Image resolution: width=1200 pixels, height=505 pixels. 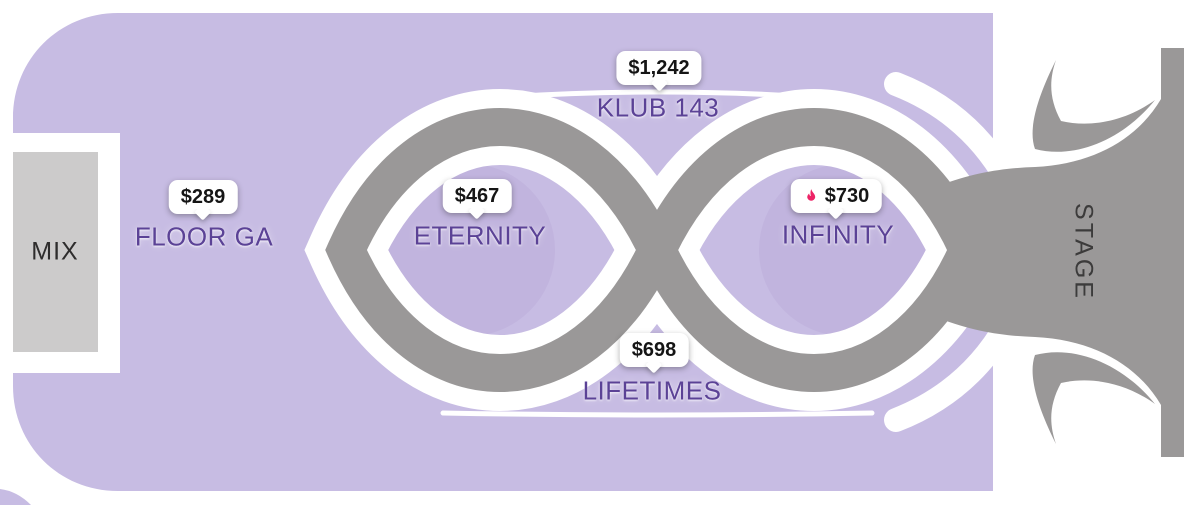 I want to click on price-floor-ga: $289, so click(x=203, y=196).